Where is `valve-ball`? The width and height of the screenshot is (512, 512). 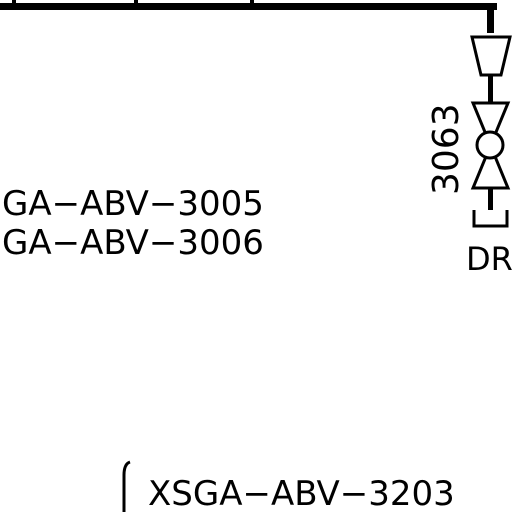
valve-ball is located at coordinates (490, 145).